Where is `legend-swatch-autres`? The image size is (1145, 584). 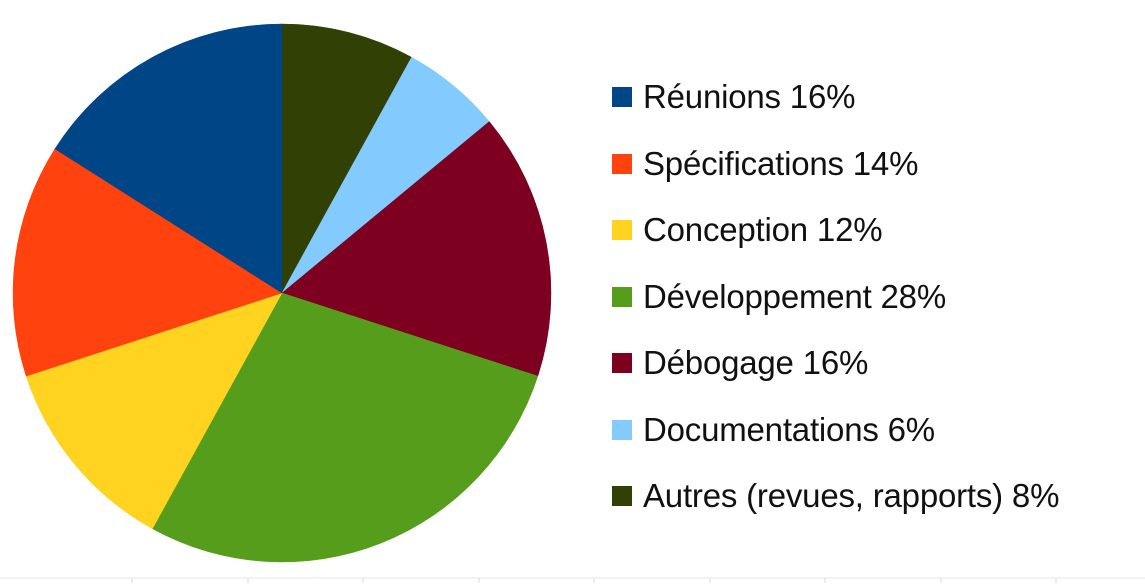
legend-swatch-autres is located at coordinates (622, 496).